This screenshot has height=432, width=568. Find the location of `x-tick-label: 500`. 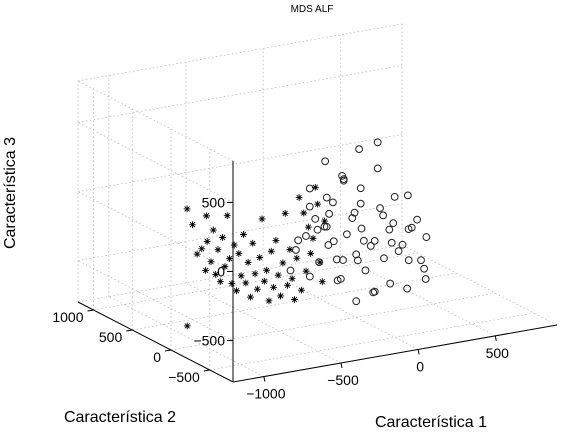

x-tick-label: 500 is located at coordinates (498, 353).